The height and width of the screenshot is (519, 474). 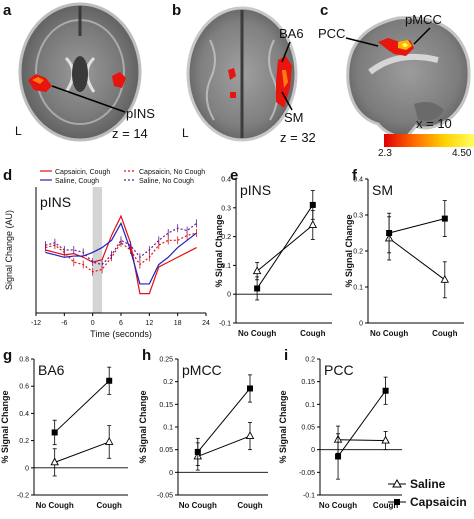 I want to click on panel-letter: d, so click(x=8, y=175).